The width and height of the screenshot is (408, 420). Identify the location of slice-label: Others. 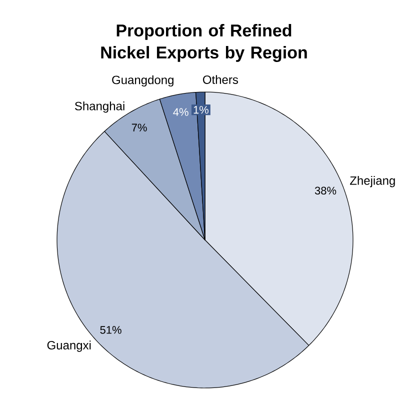
(220, 79).